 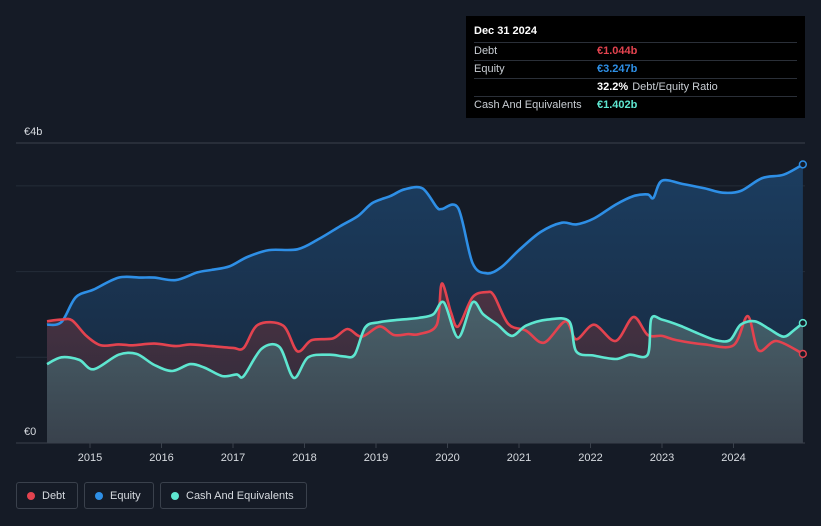 I want to click on tooltip-equity-label: Equity, so click(x=489, y=69).